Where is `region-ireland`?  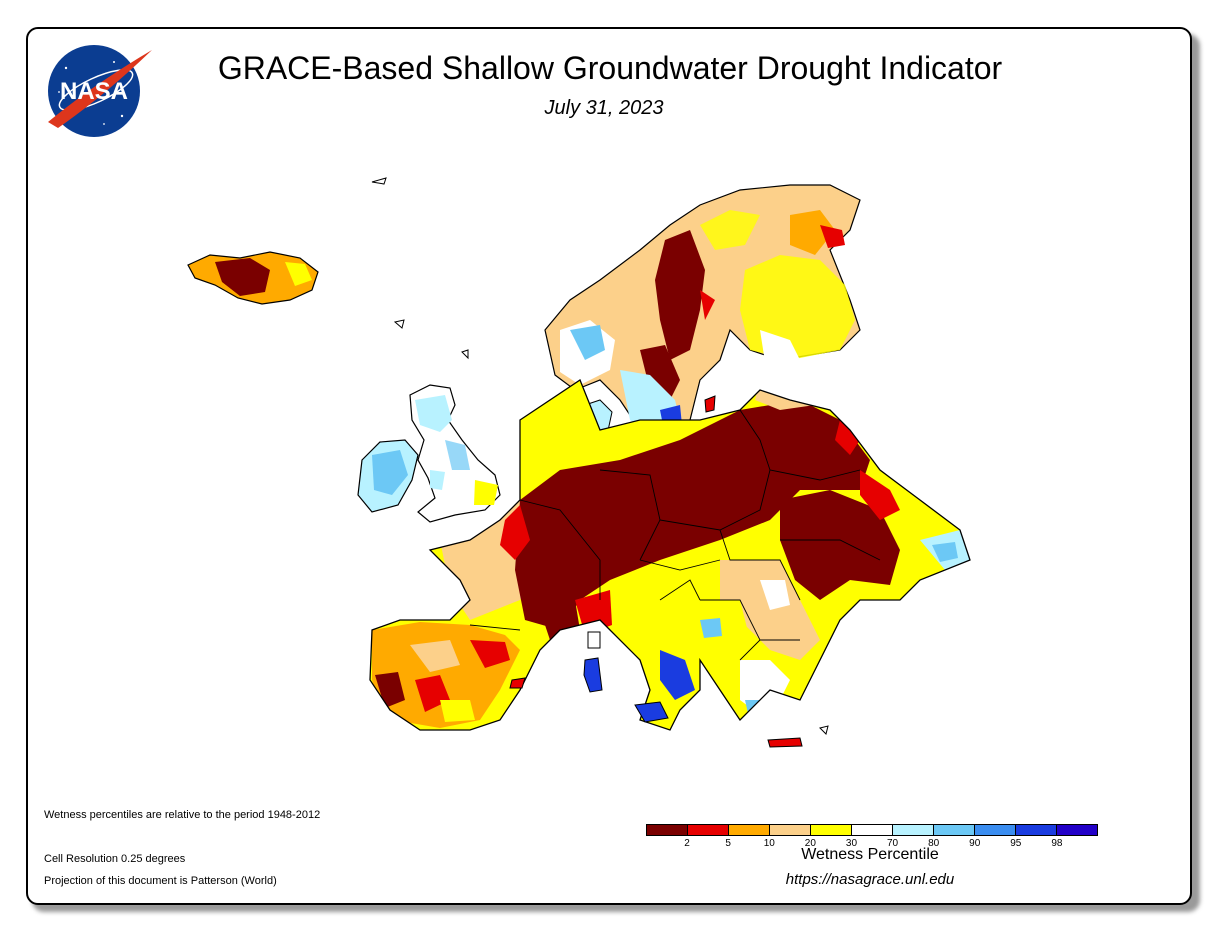
region-ireland is located at coordinates (388, 476).